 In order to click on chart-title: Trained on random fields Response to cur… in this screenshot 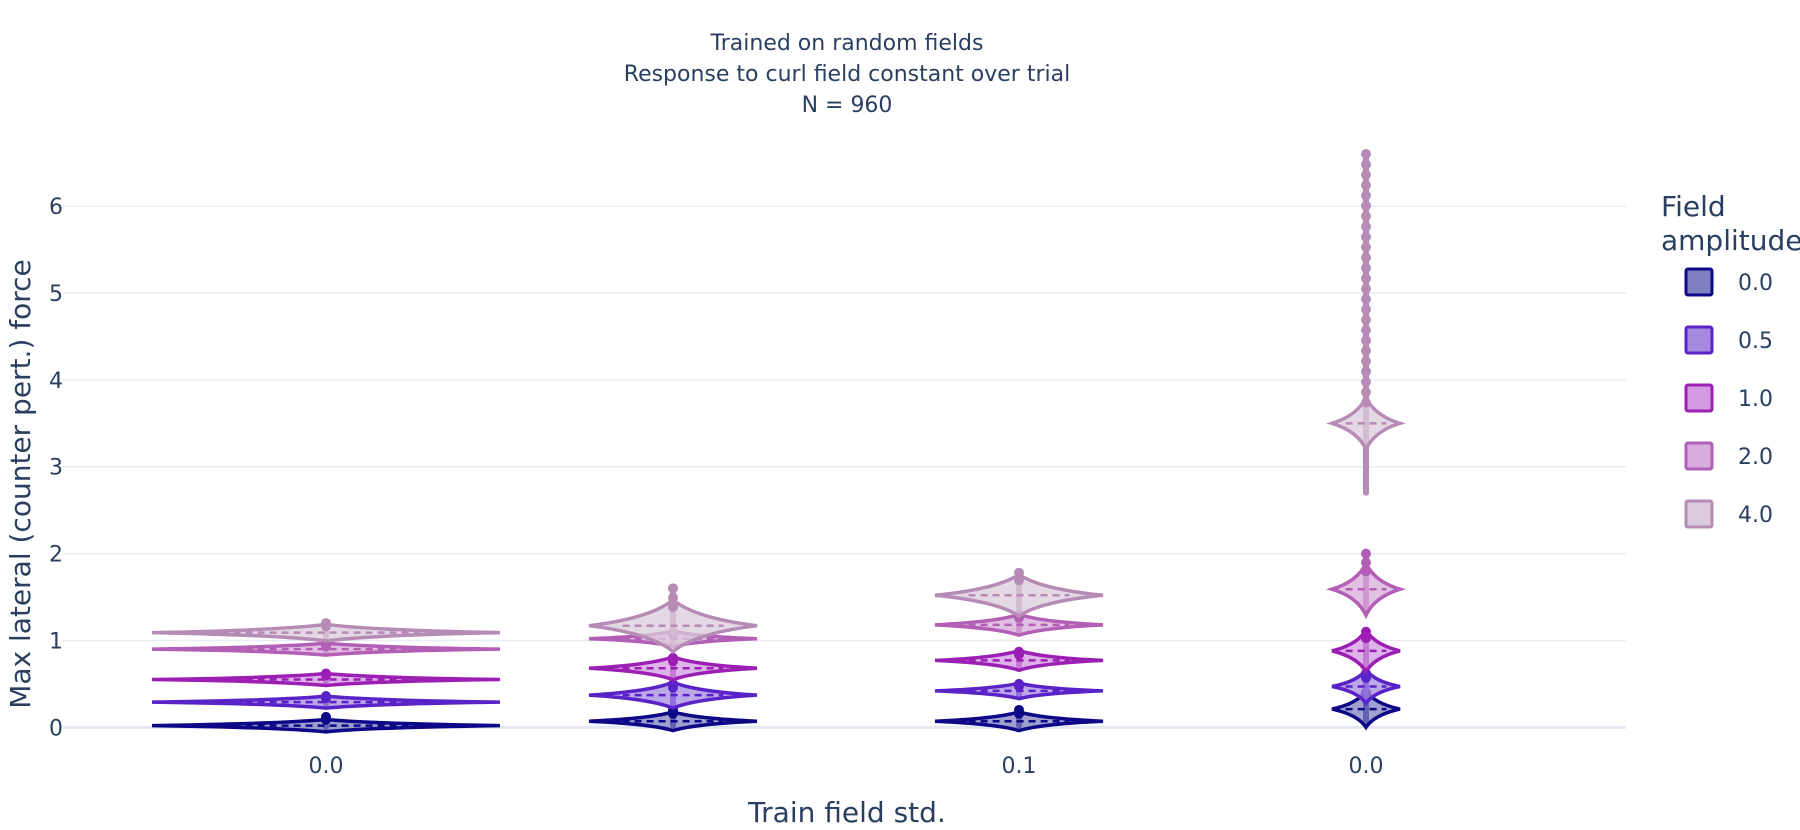, I will do `click(847, 74)`.